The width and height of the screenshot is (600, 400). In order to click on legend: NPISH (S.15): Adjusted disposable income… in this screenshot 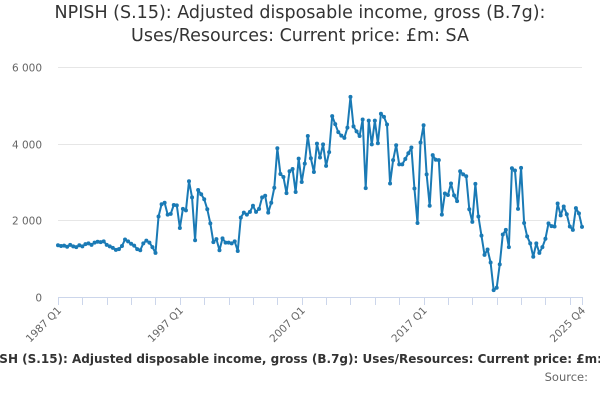, I will do `click(300, 361)`.